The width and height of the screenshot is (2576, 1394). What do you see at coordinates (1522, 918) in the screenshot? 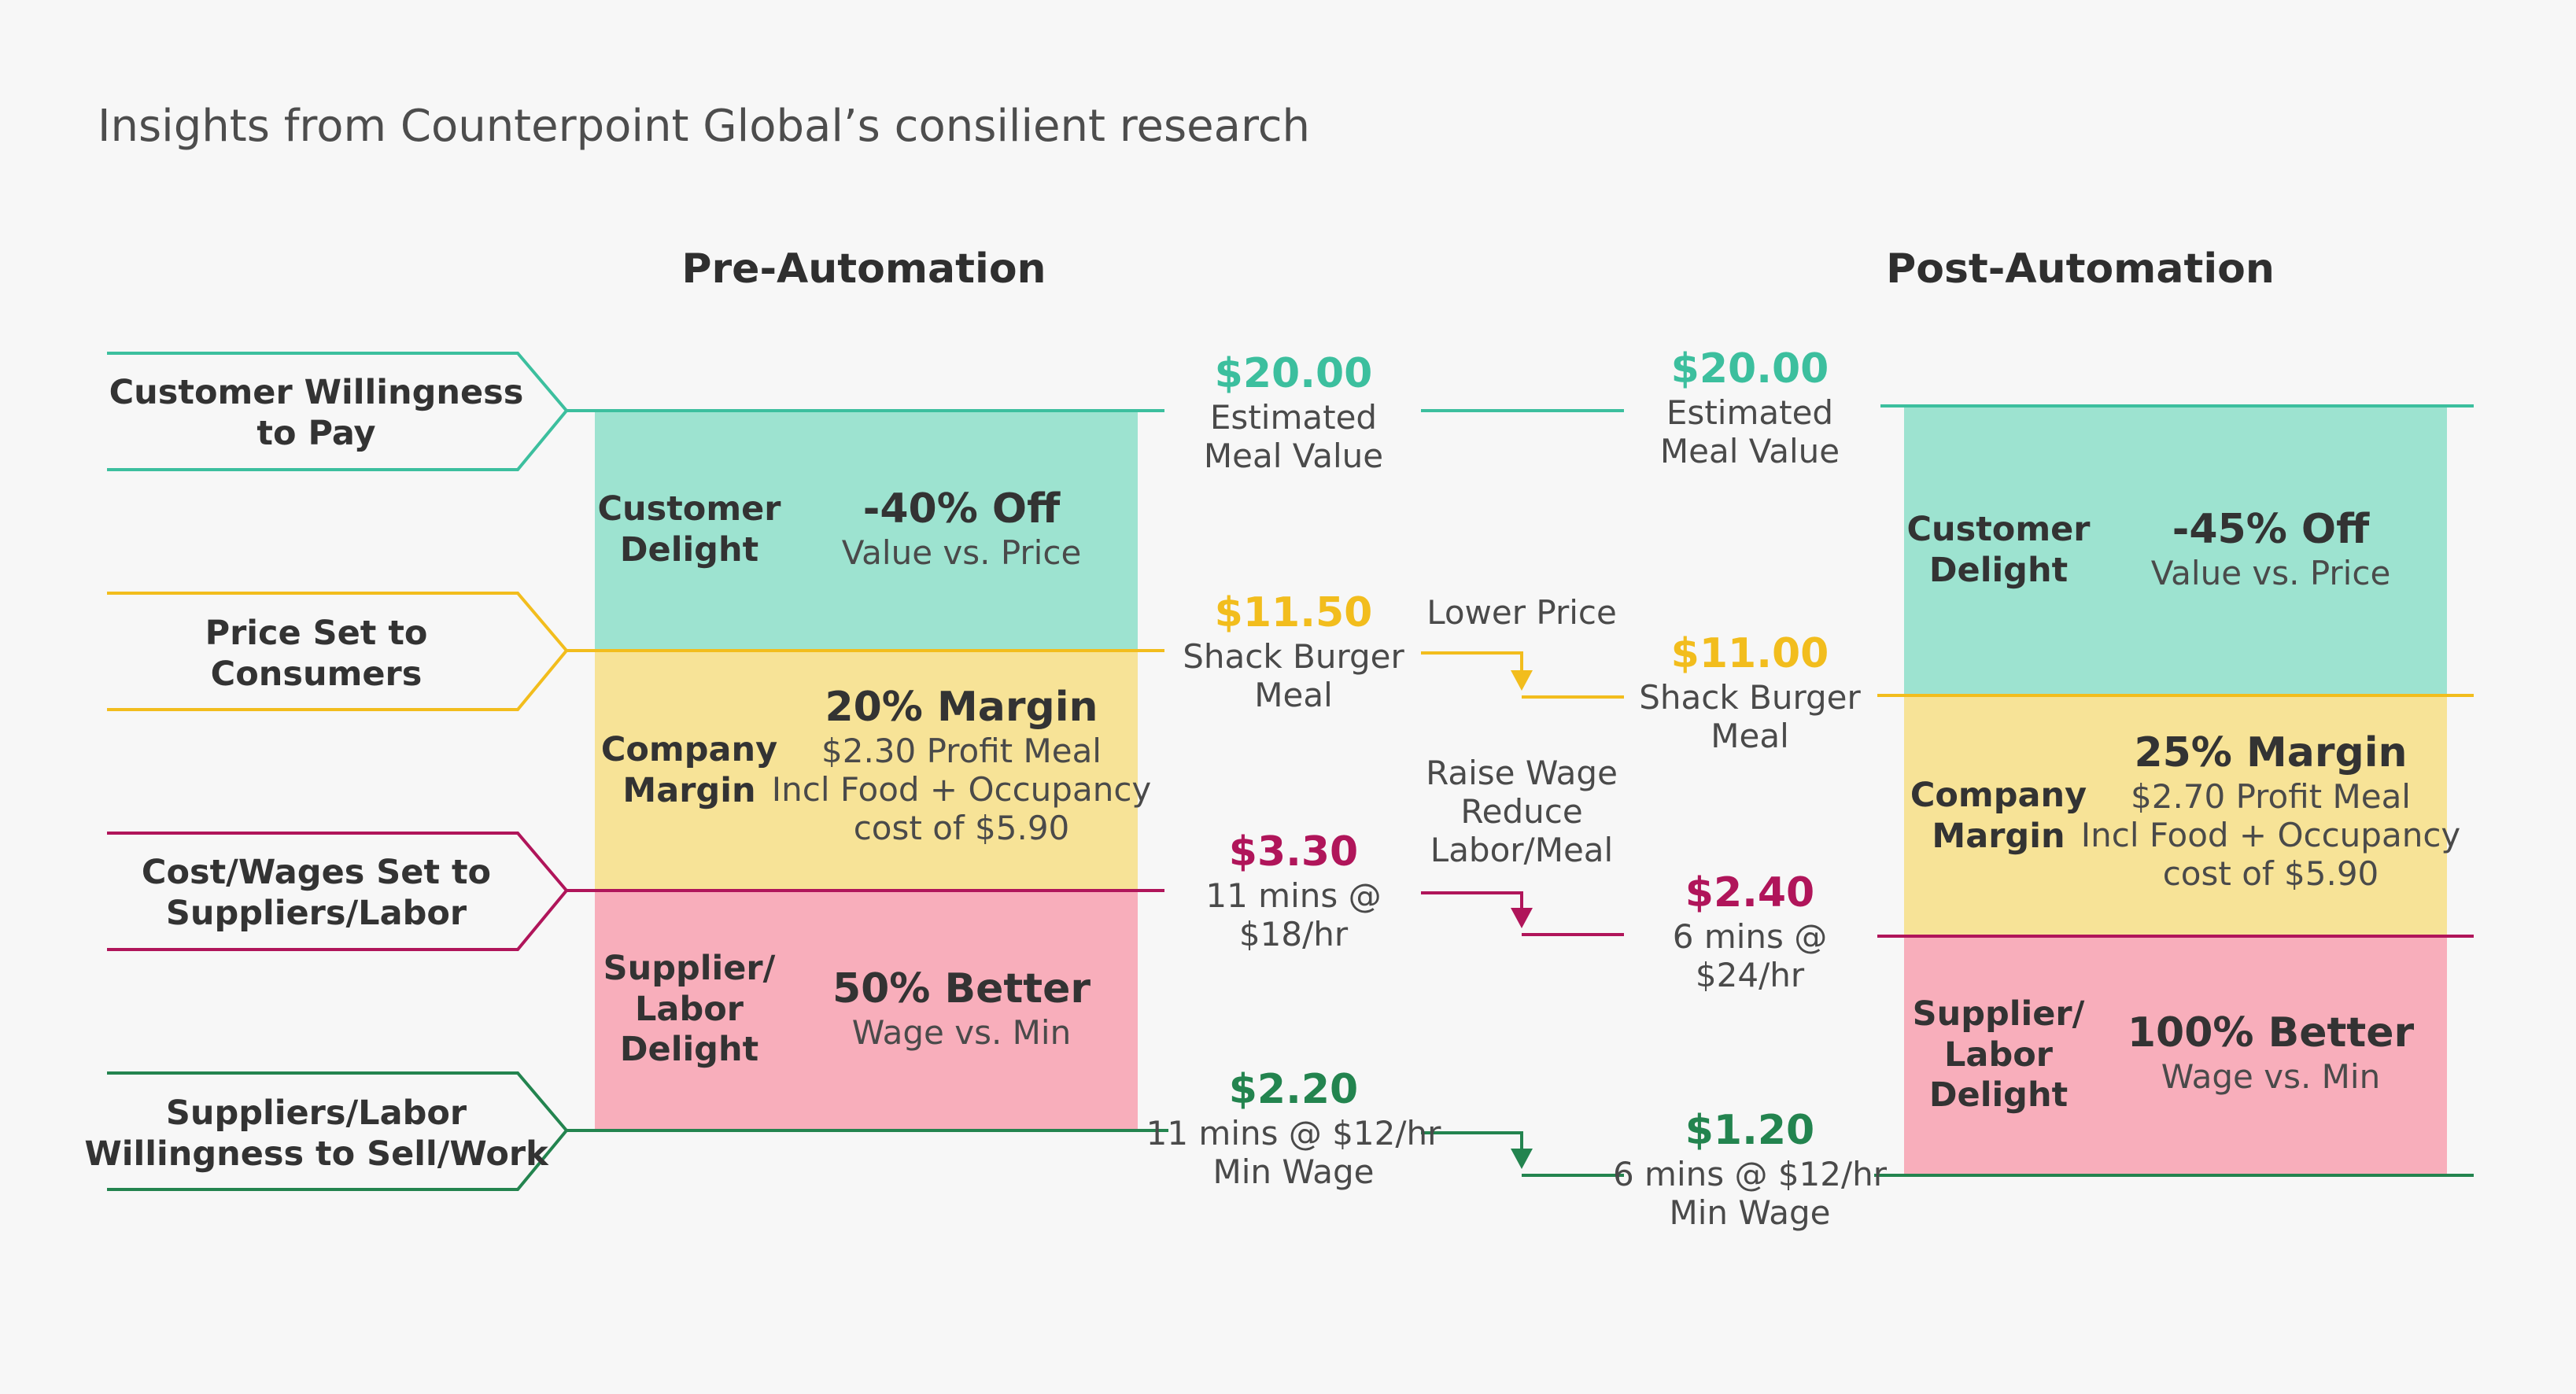
I see `cost-change-arrowhead` at bounding box center [1522, 918].